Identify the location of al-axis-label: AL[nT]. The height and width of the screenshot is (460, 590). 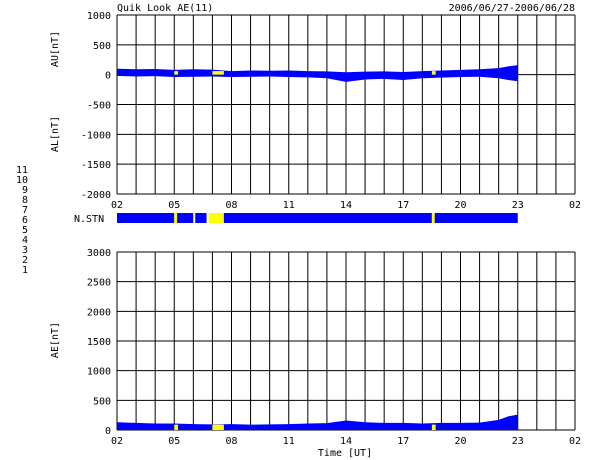
(55, 134).